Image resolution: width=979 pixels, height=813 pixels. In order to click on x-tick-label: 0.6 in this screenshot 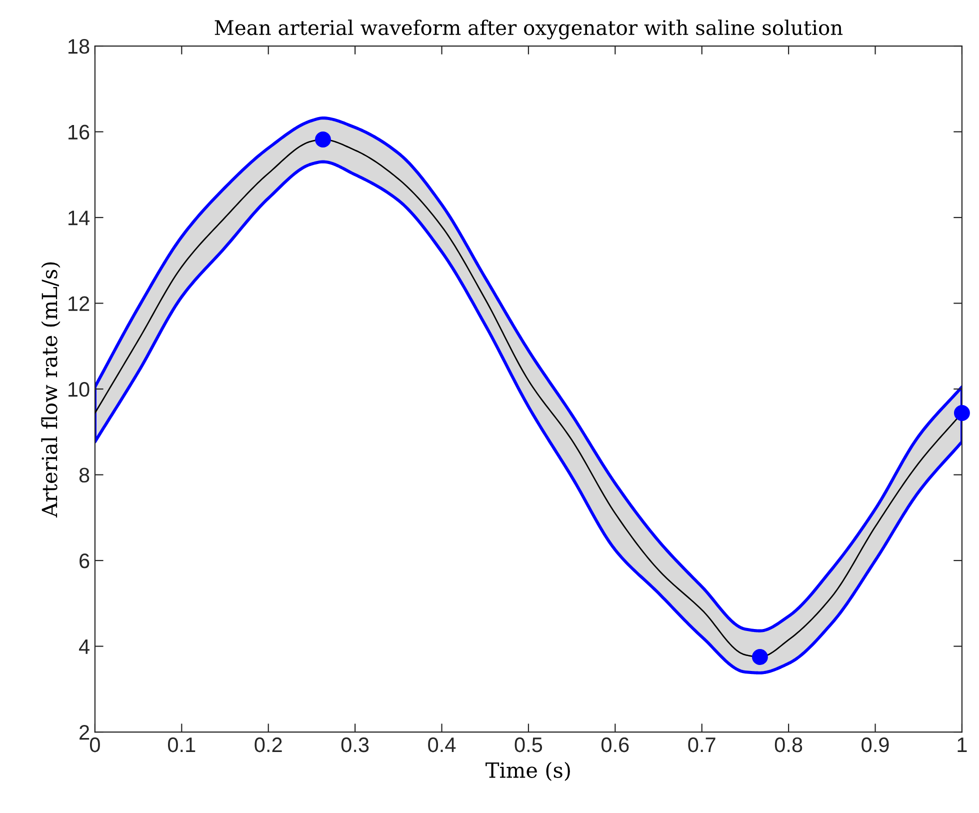, I will do `click(615, 744)`.